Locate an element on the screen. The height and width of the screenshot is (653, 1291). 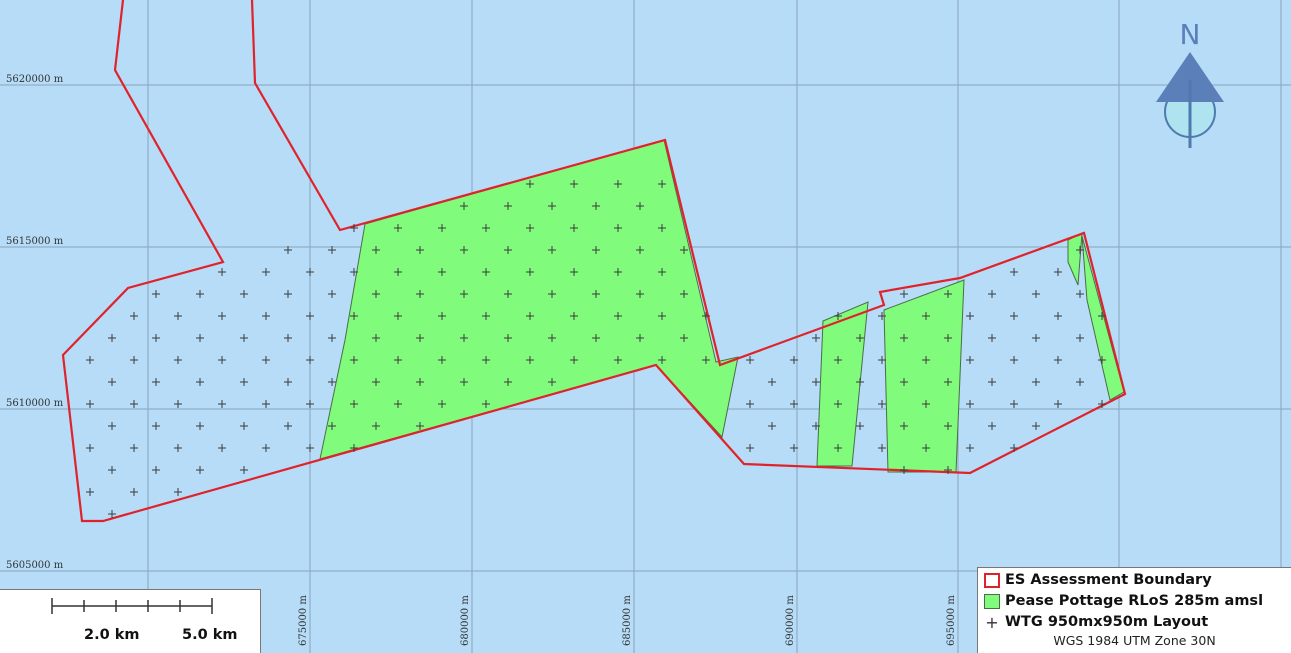
north-arrow-head-icon is located at coordinates (1190, 77).